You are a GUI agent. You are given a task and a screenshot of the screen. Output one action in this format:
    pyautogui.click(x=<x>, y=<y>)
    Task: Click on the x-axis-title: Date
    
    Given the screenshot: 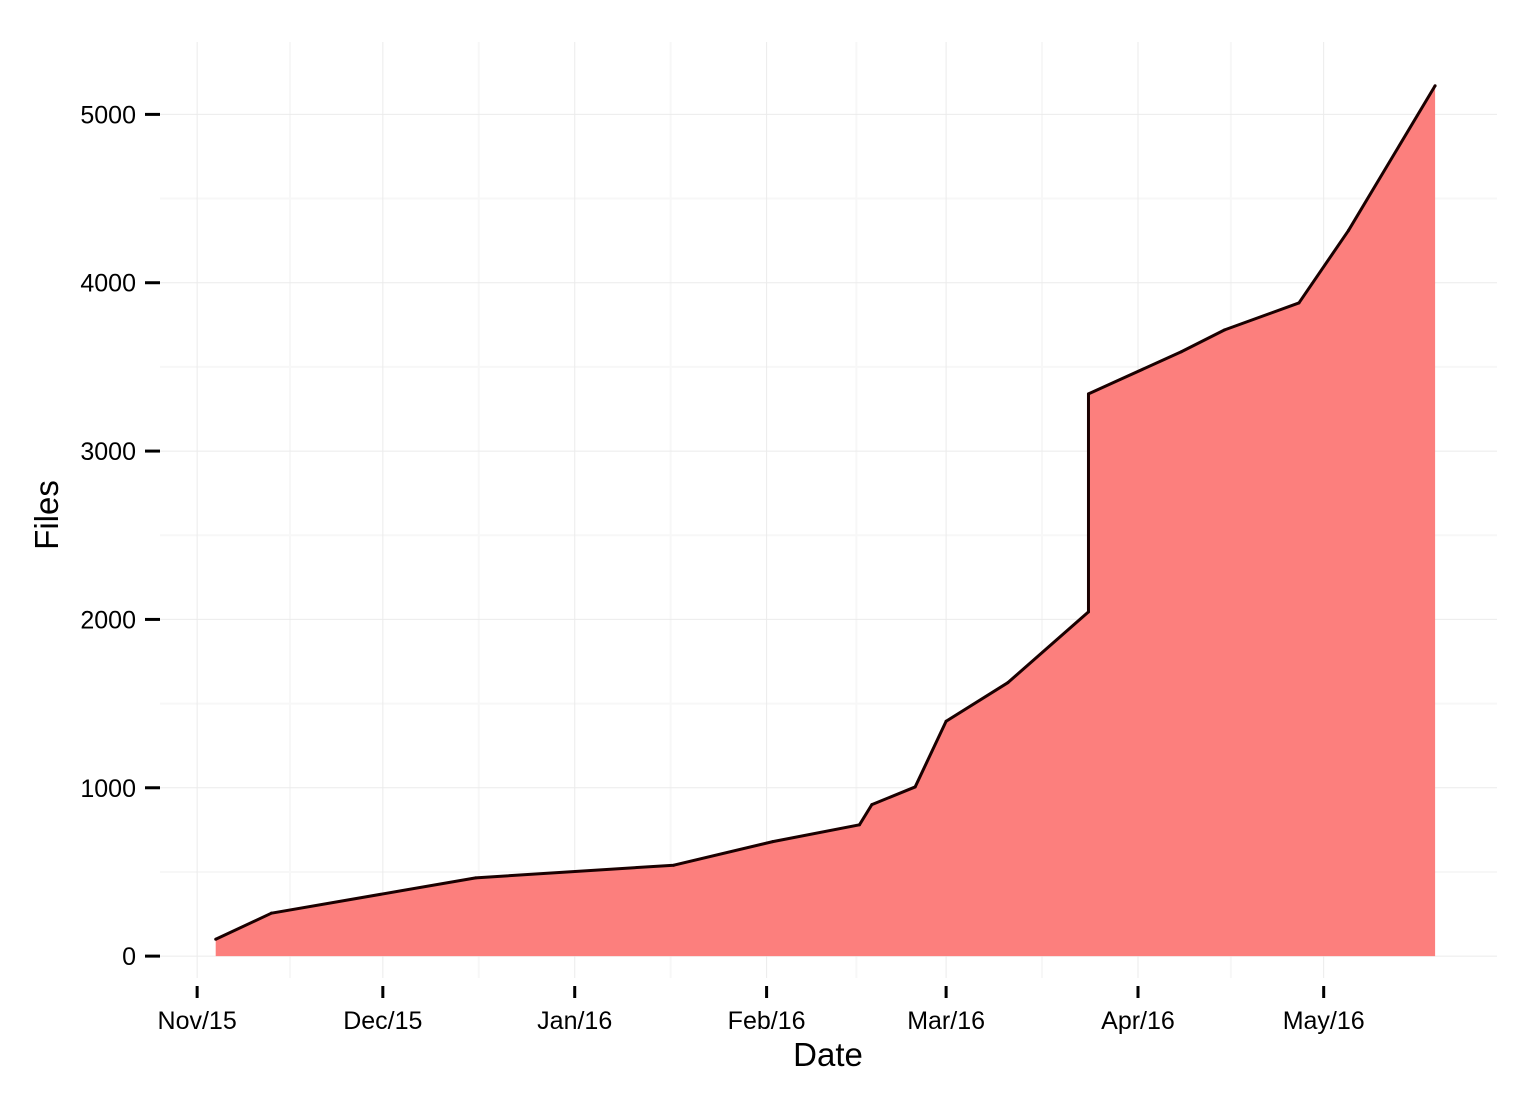 What is the action you would take?
    pyautogui.click(x=828, y=1054)
    